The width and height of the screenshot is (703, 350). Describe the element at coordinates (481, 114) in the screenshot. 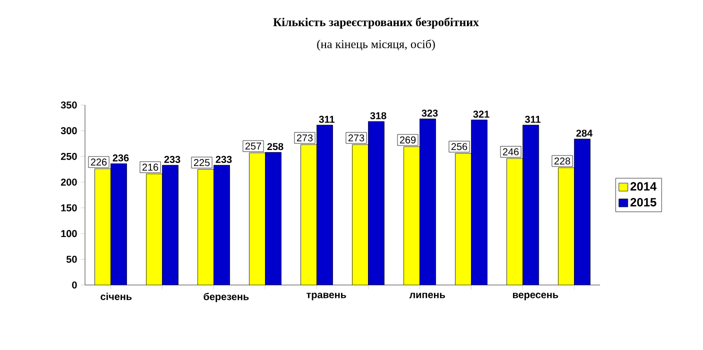

I see `data-label: 321` at that location.